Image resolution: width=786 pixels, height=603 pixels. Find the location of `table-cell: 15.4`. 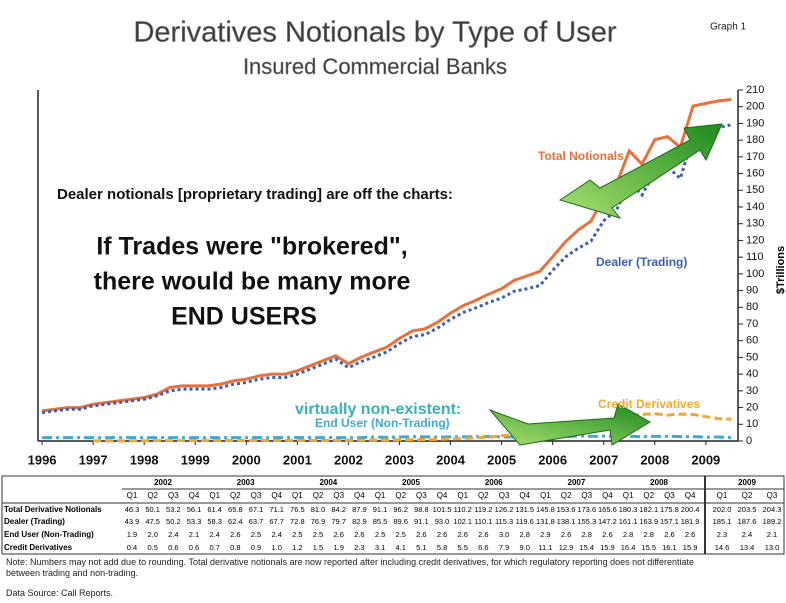

table-cell: 15.4 is located at coordinates (586, 547).